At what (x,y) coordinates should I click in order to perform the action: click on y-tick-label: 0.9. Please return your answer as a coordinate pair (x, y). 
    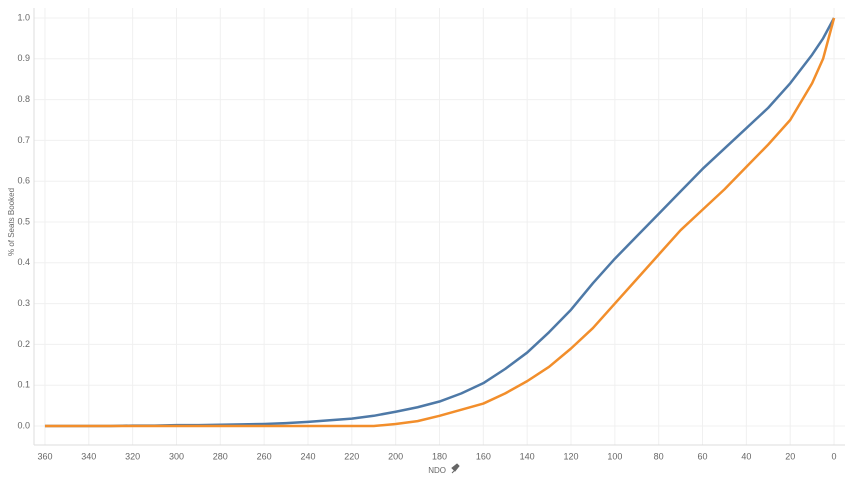
    Looking at the image, I should click on (23, 58).